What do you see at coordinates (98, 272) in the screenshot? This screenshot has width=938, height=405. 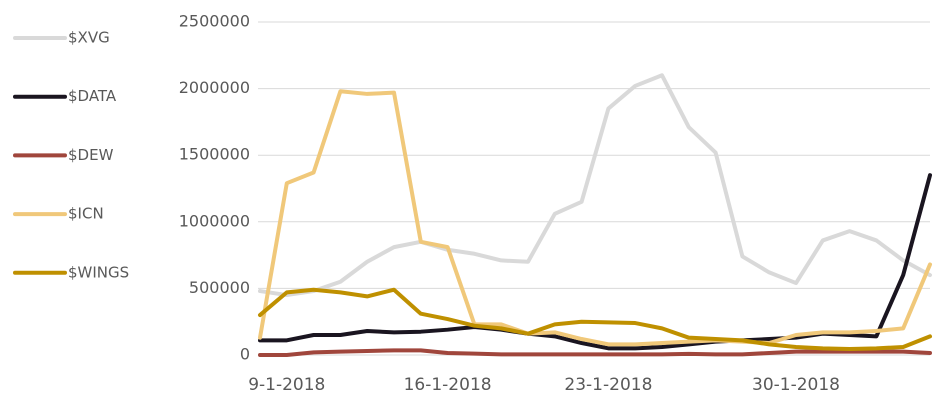 I see `legend-label: $WINGS` at bounding box center [98, 272].